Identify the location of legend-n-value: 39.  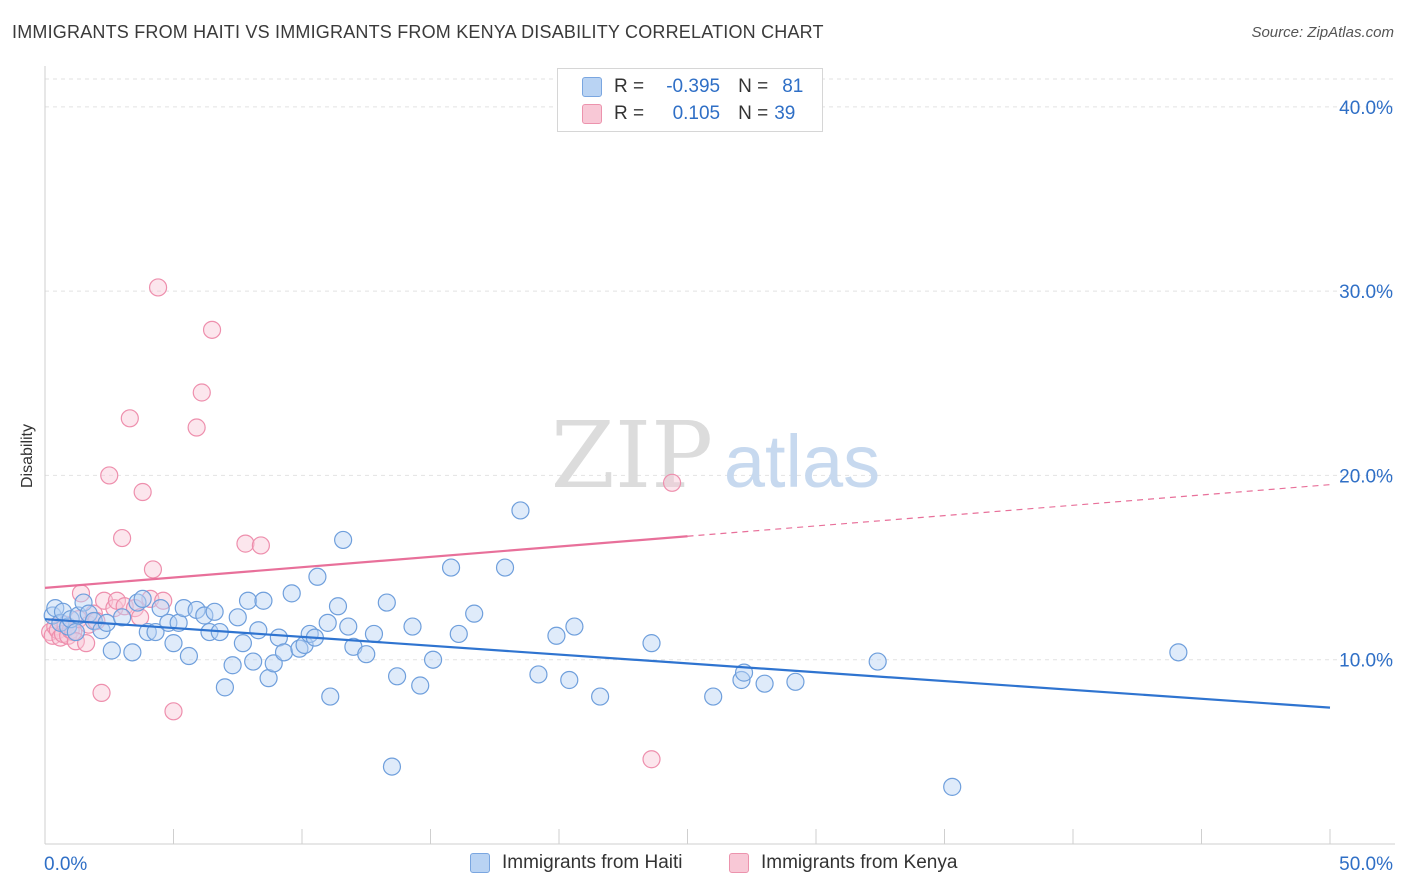
(785, 113).